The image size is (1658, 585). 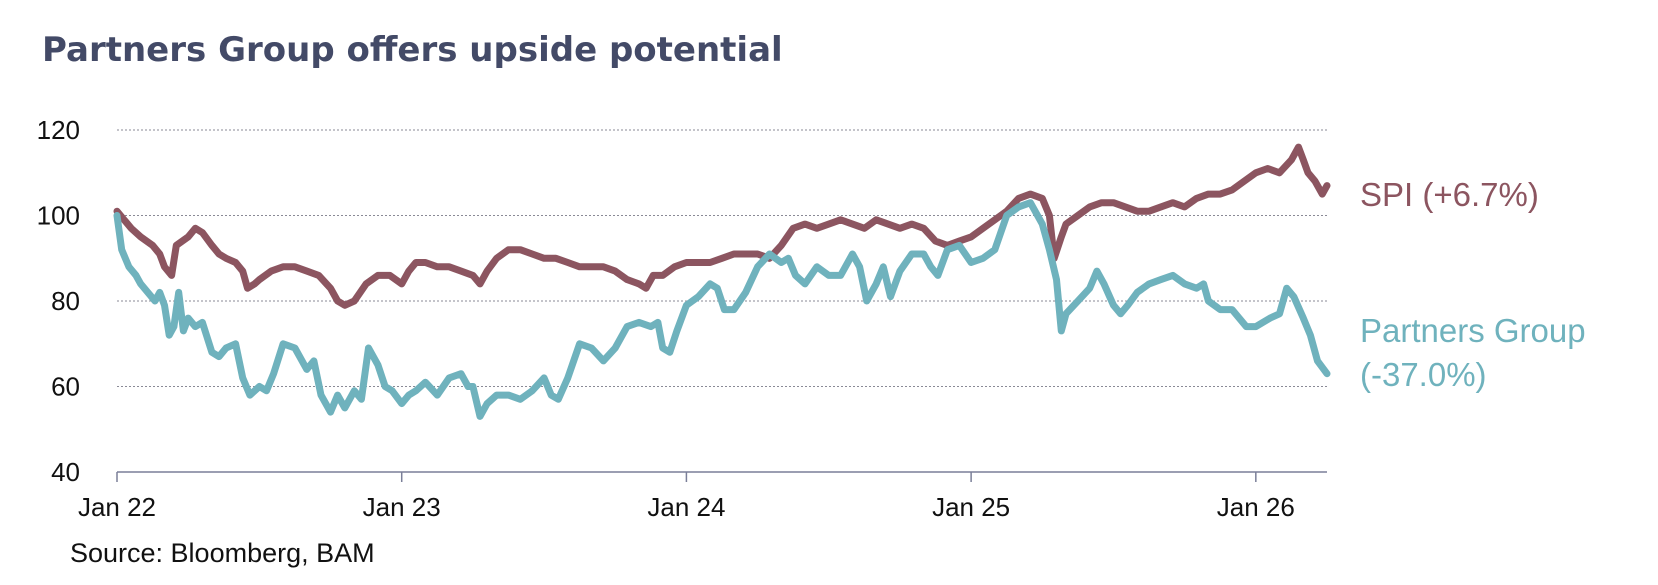 I want to click on x-tick-label: Jan 23, so click(x=402, y=507).